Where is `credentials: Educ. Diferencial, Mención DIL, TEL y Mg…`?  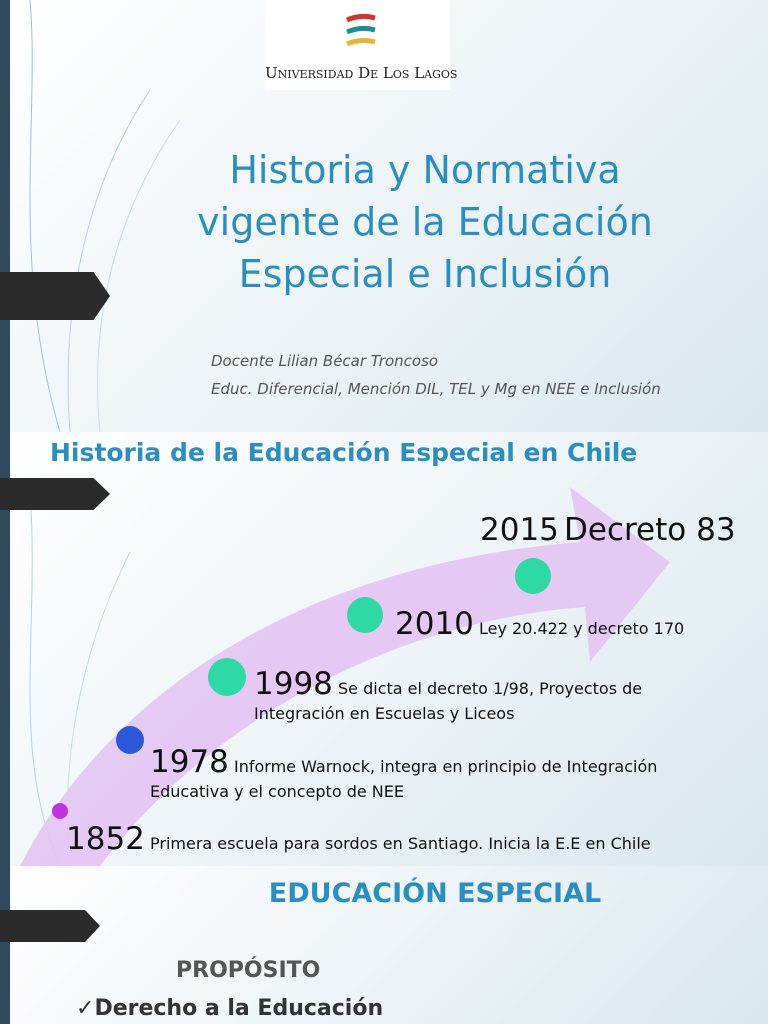
credentials: Educ. Diferencial, Mención DIL, TEL y Mg… is located at coordinates (436, 389).